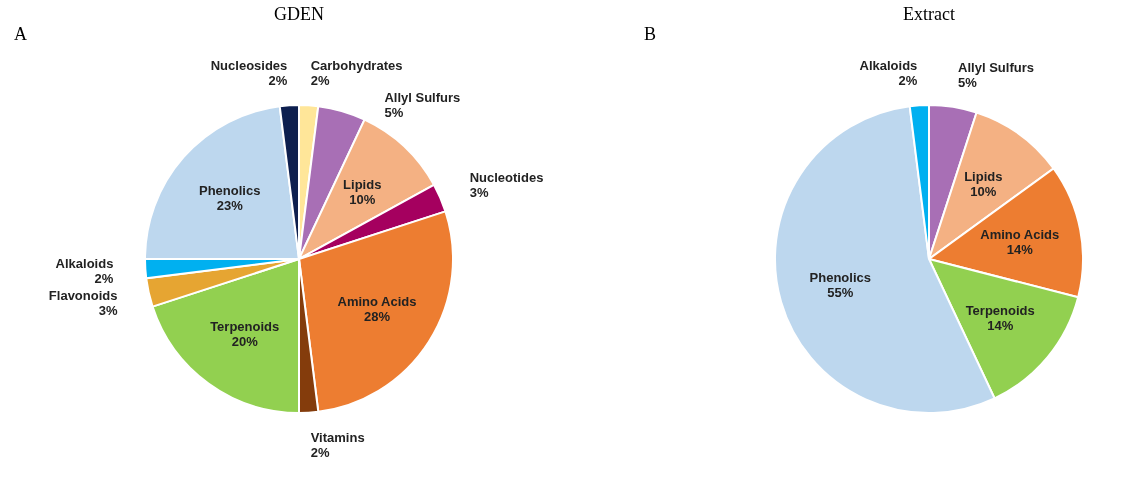 The height and width of the screenshot is (497, 1131). What do you see at coordinates (840, 292) in the screenshot?
I see `data-label: 55%` at bounding box center [840, 292].